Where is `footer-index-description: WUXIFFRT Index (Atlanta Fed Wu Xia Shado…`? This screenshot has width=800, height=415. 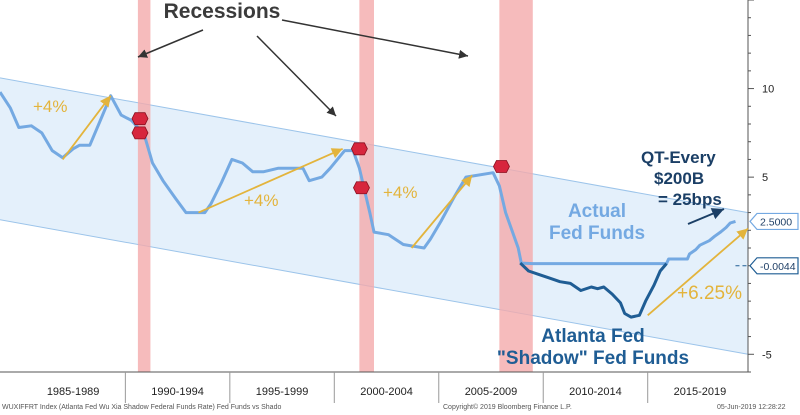 footer-index-description: WUXIFFRT Index (Atlanta Fed Wu Xia Shado… is located at coordinates (142, 407).